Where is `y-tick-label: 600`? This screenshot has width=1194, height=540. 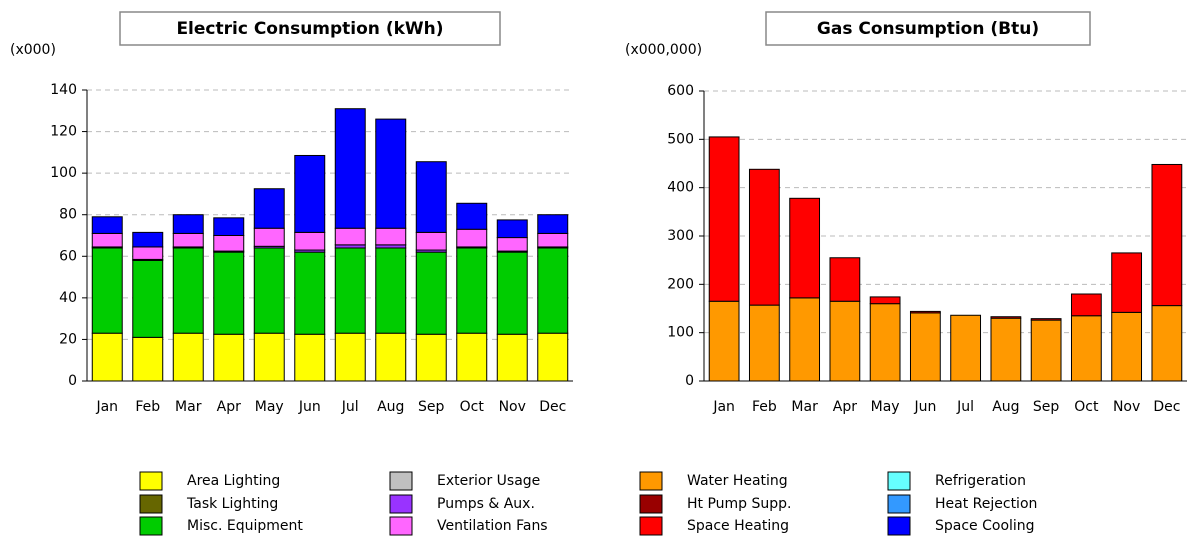 y-tick-label: 600 is located at coordinates (680, 91).